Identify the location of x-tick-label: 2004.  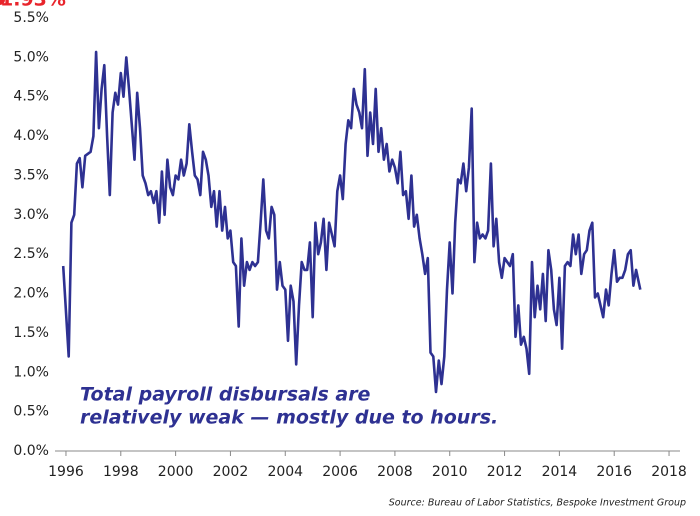
(285, 472).